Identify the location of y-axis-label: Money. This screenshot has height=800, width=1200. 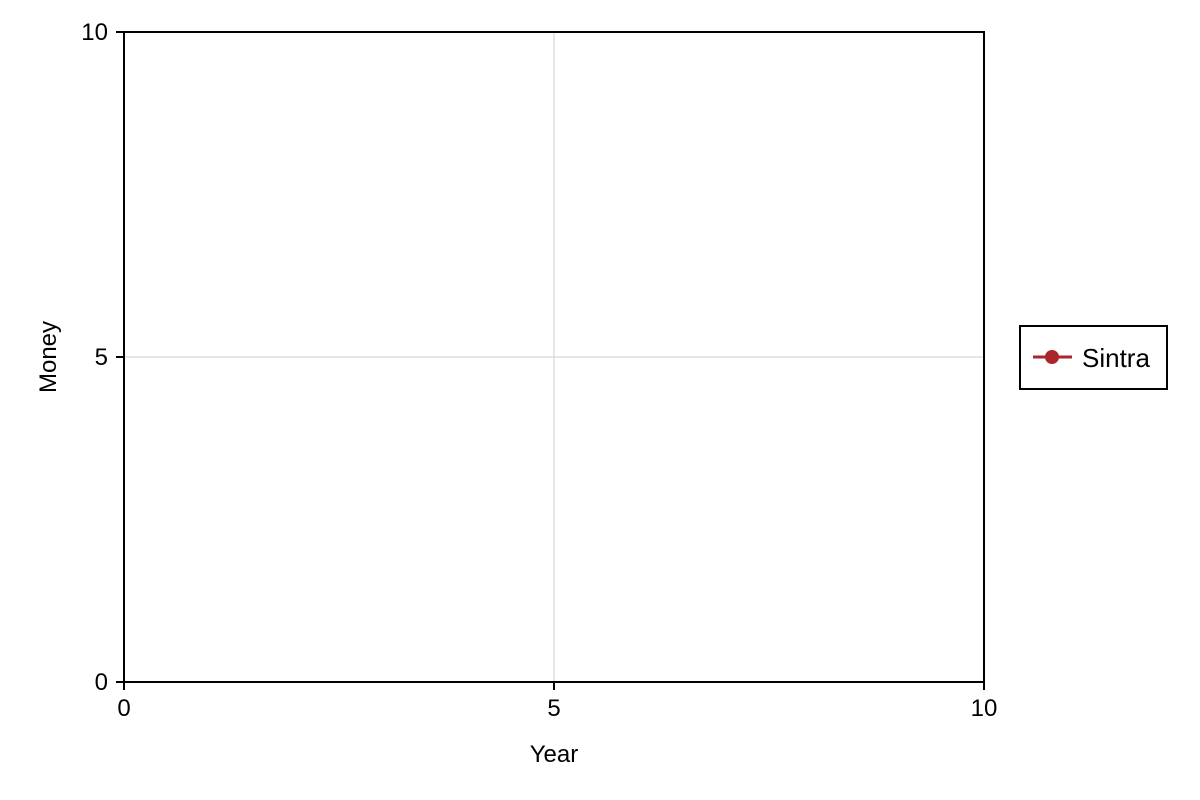
(48, 357).